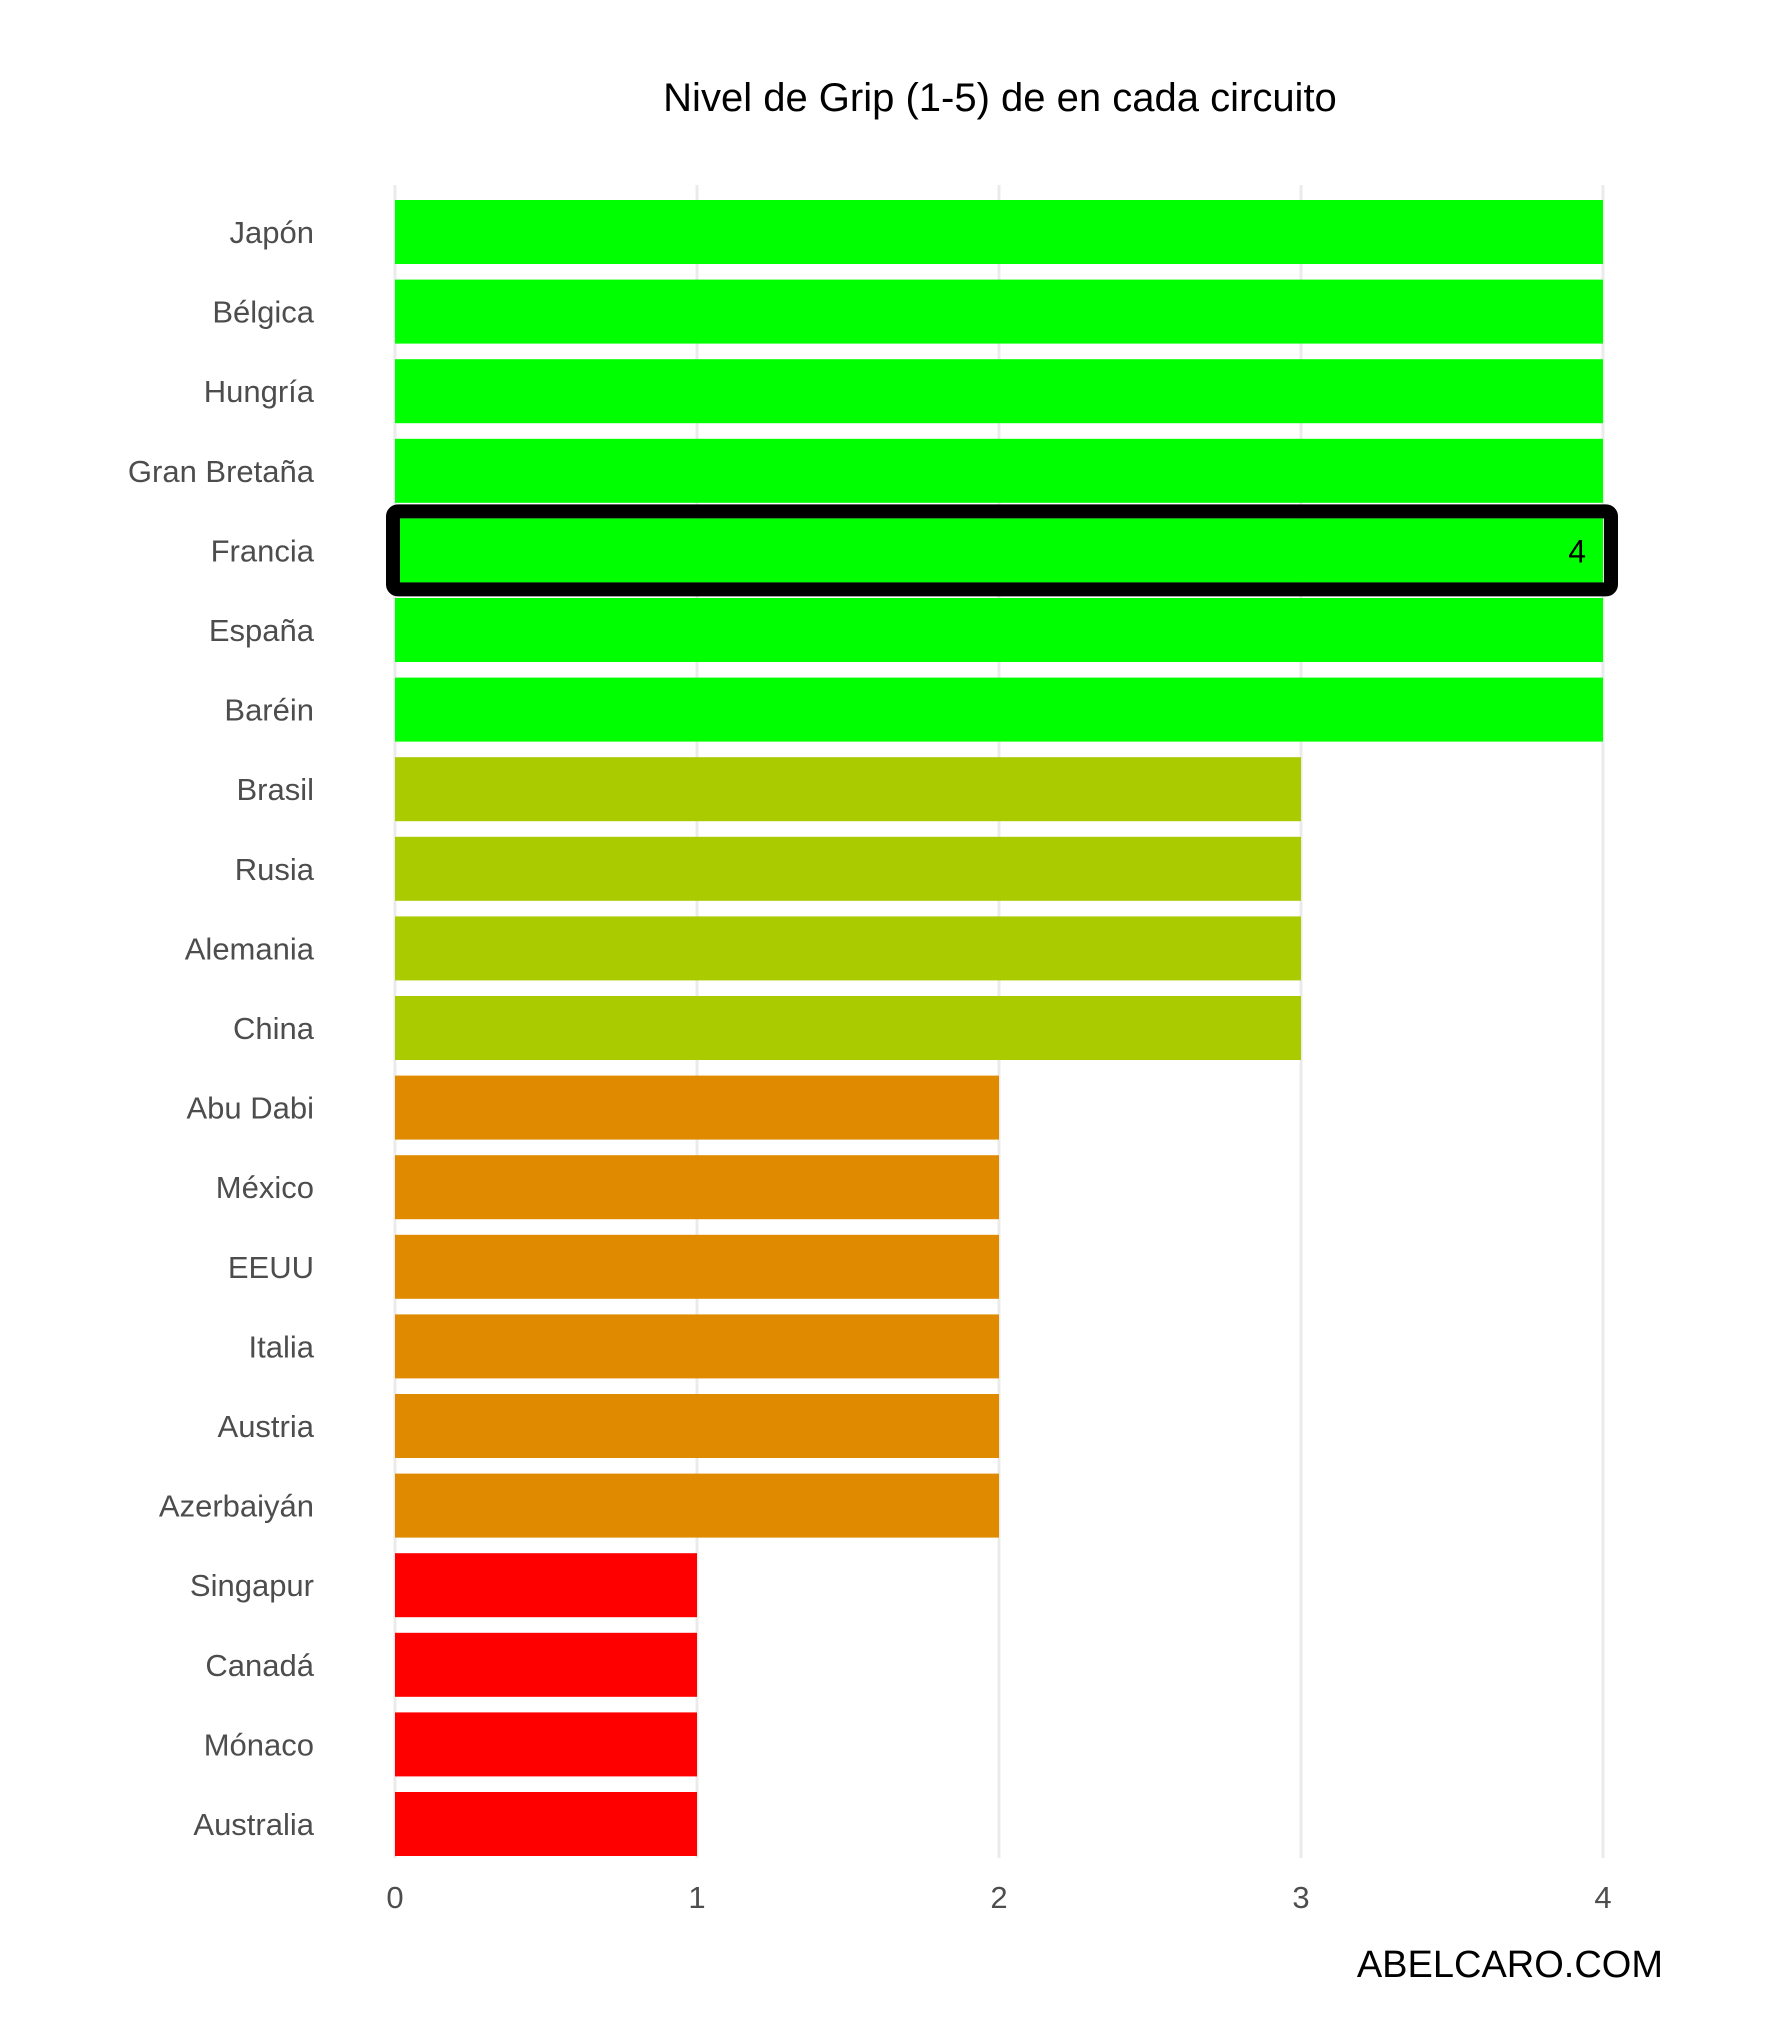  I want to click on category-label: Alemania, so click(250, 948).